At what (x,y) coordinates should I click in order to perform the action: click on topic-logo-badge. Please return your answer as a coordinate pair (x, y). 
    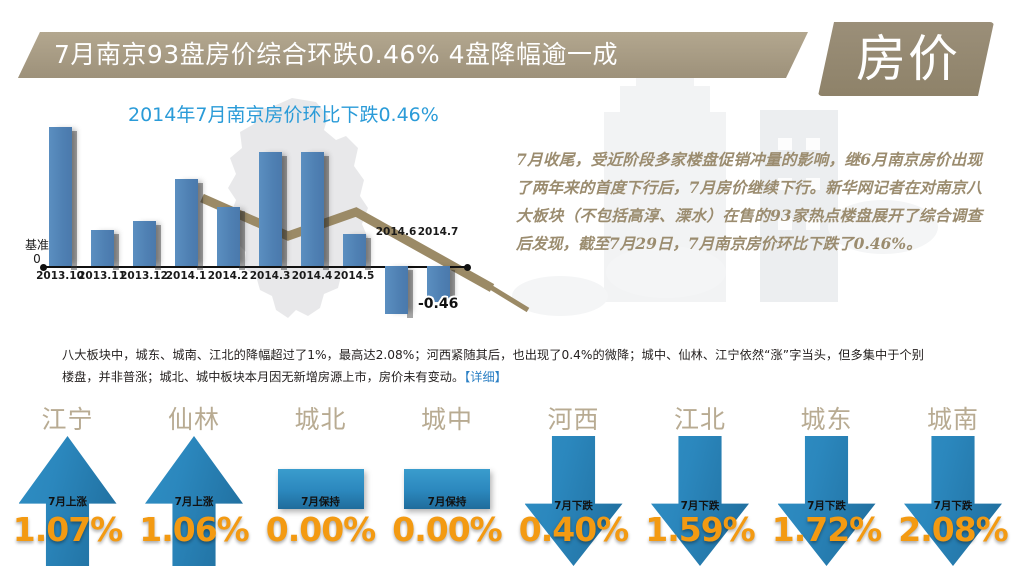
    Looking at the image, I should click on (906, 59).